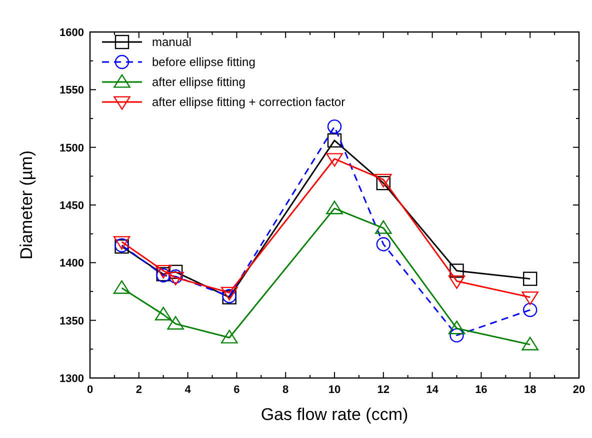 The width and height of the screenshot is (592, 438). I want to click on y-tick-label: 1450, so click(72, 206).